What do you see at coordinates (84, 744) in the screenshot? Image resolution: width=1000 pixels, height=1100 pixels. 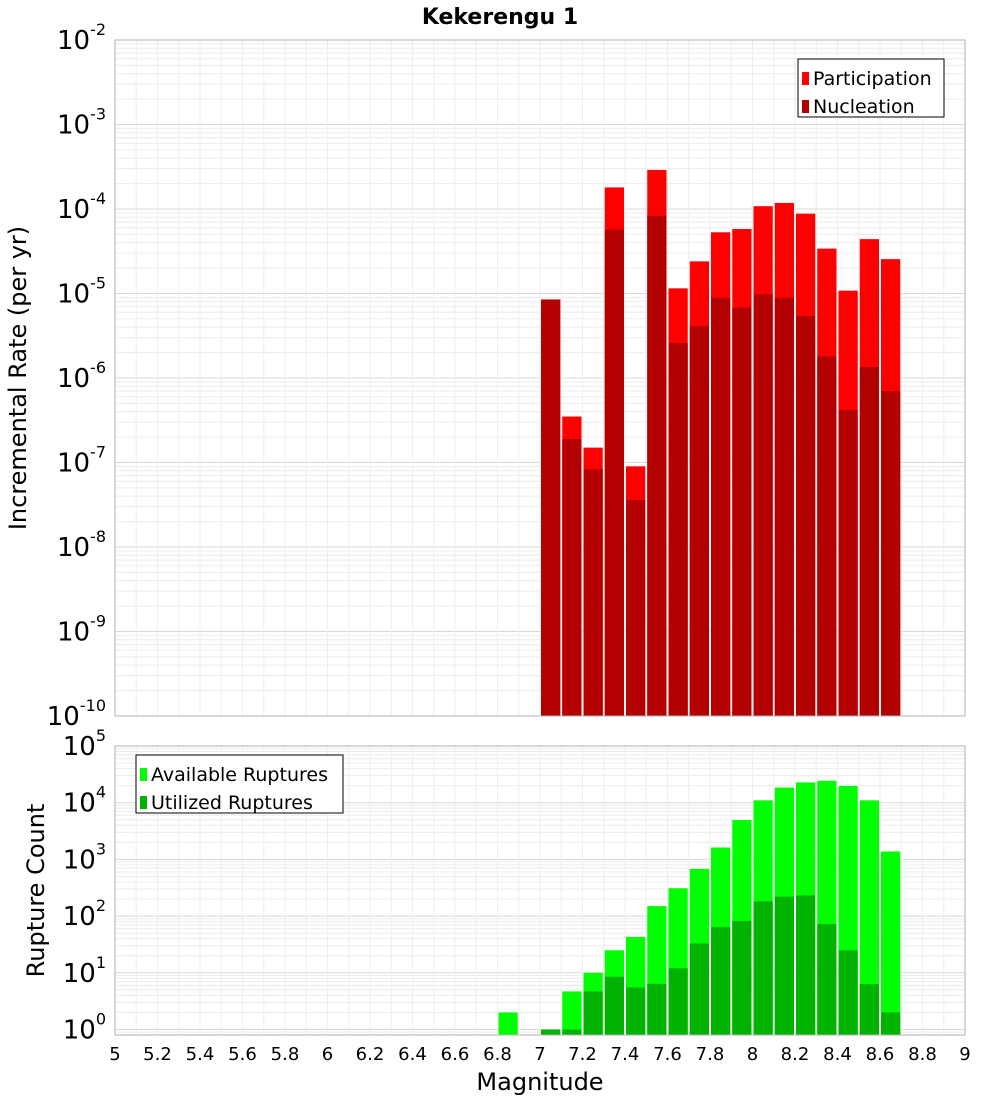 I see `y-tick-label: 10⁵` at bounding box center [84, 744].